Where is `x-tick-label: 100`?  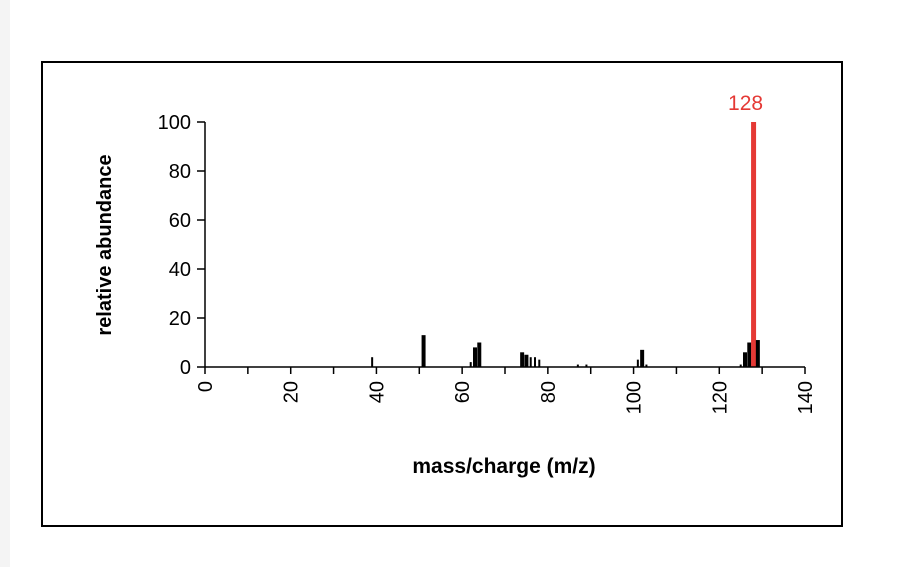 x-tick-label: 100 is located at coordinates (635, 397).